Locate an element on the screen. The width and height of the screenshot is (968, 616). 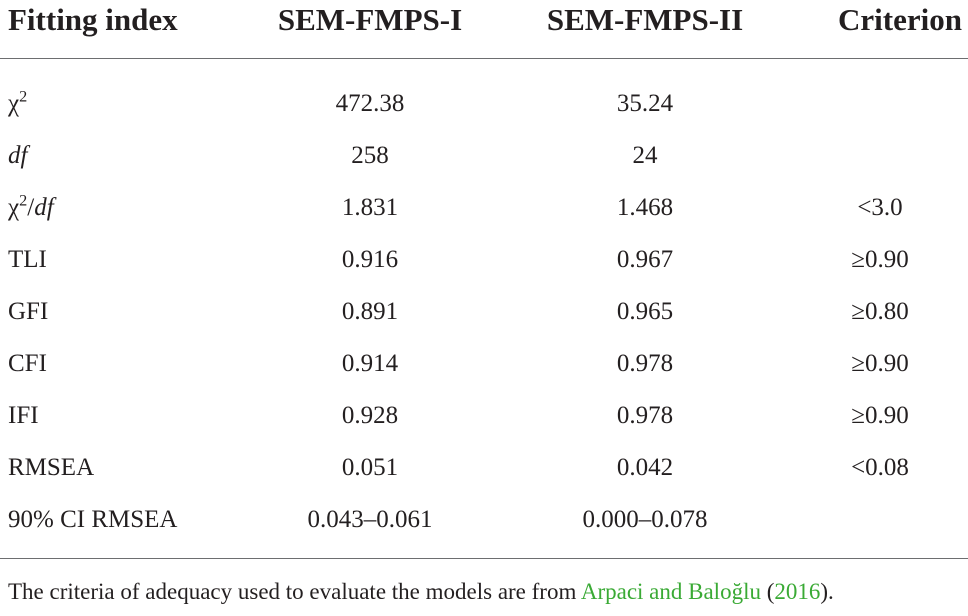
cell-value: 1.468 is located at coordinates (645, 207).